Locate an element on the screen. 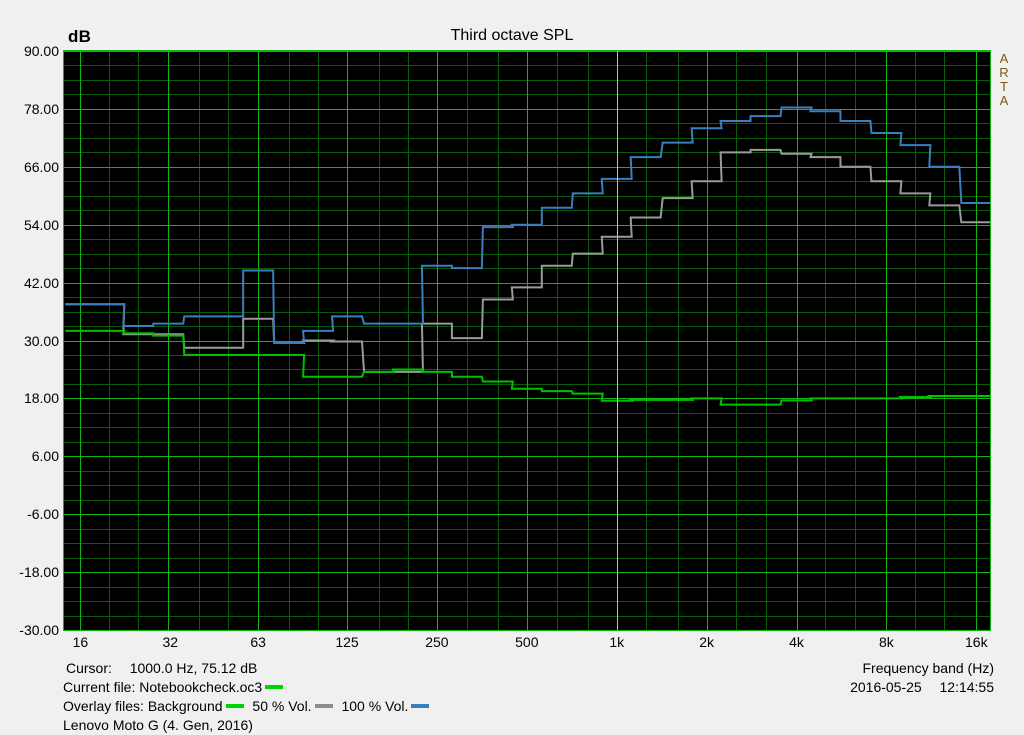 The height and width of the screenshot is (735, 1024). x-axis-title: Frequency band (Hz) is located at coordinates (928, 668).